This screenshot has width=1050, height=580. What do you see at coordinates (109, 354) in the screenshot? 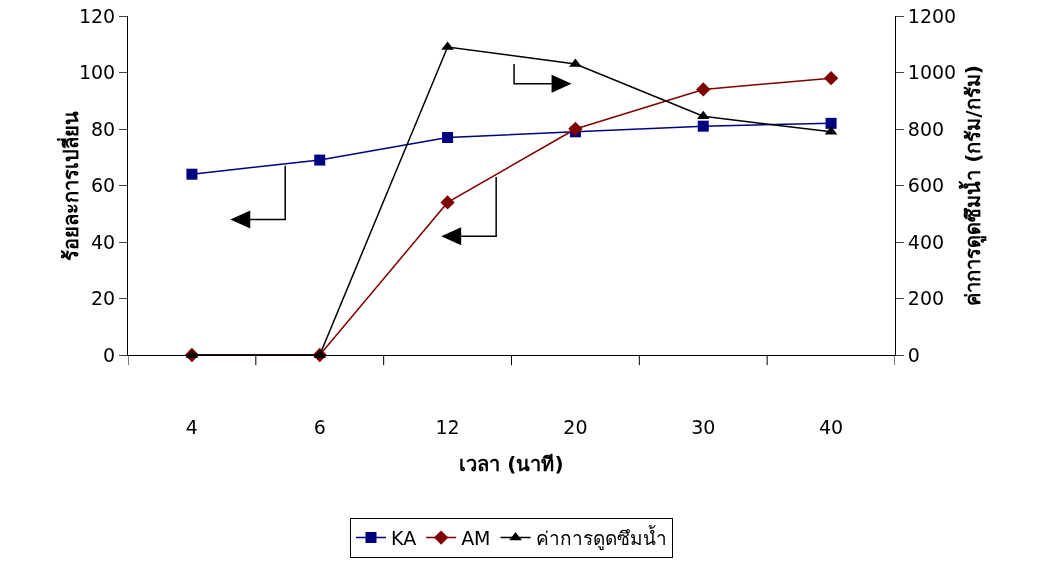
I see `y-tick-label: 0` at bounding box center [109, 354].